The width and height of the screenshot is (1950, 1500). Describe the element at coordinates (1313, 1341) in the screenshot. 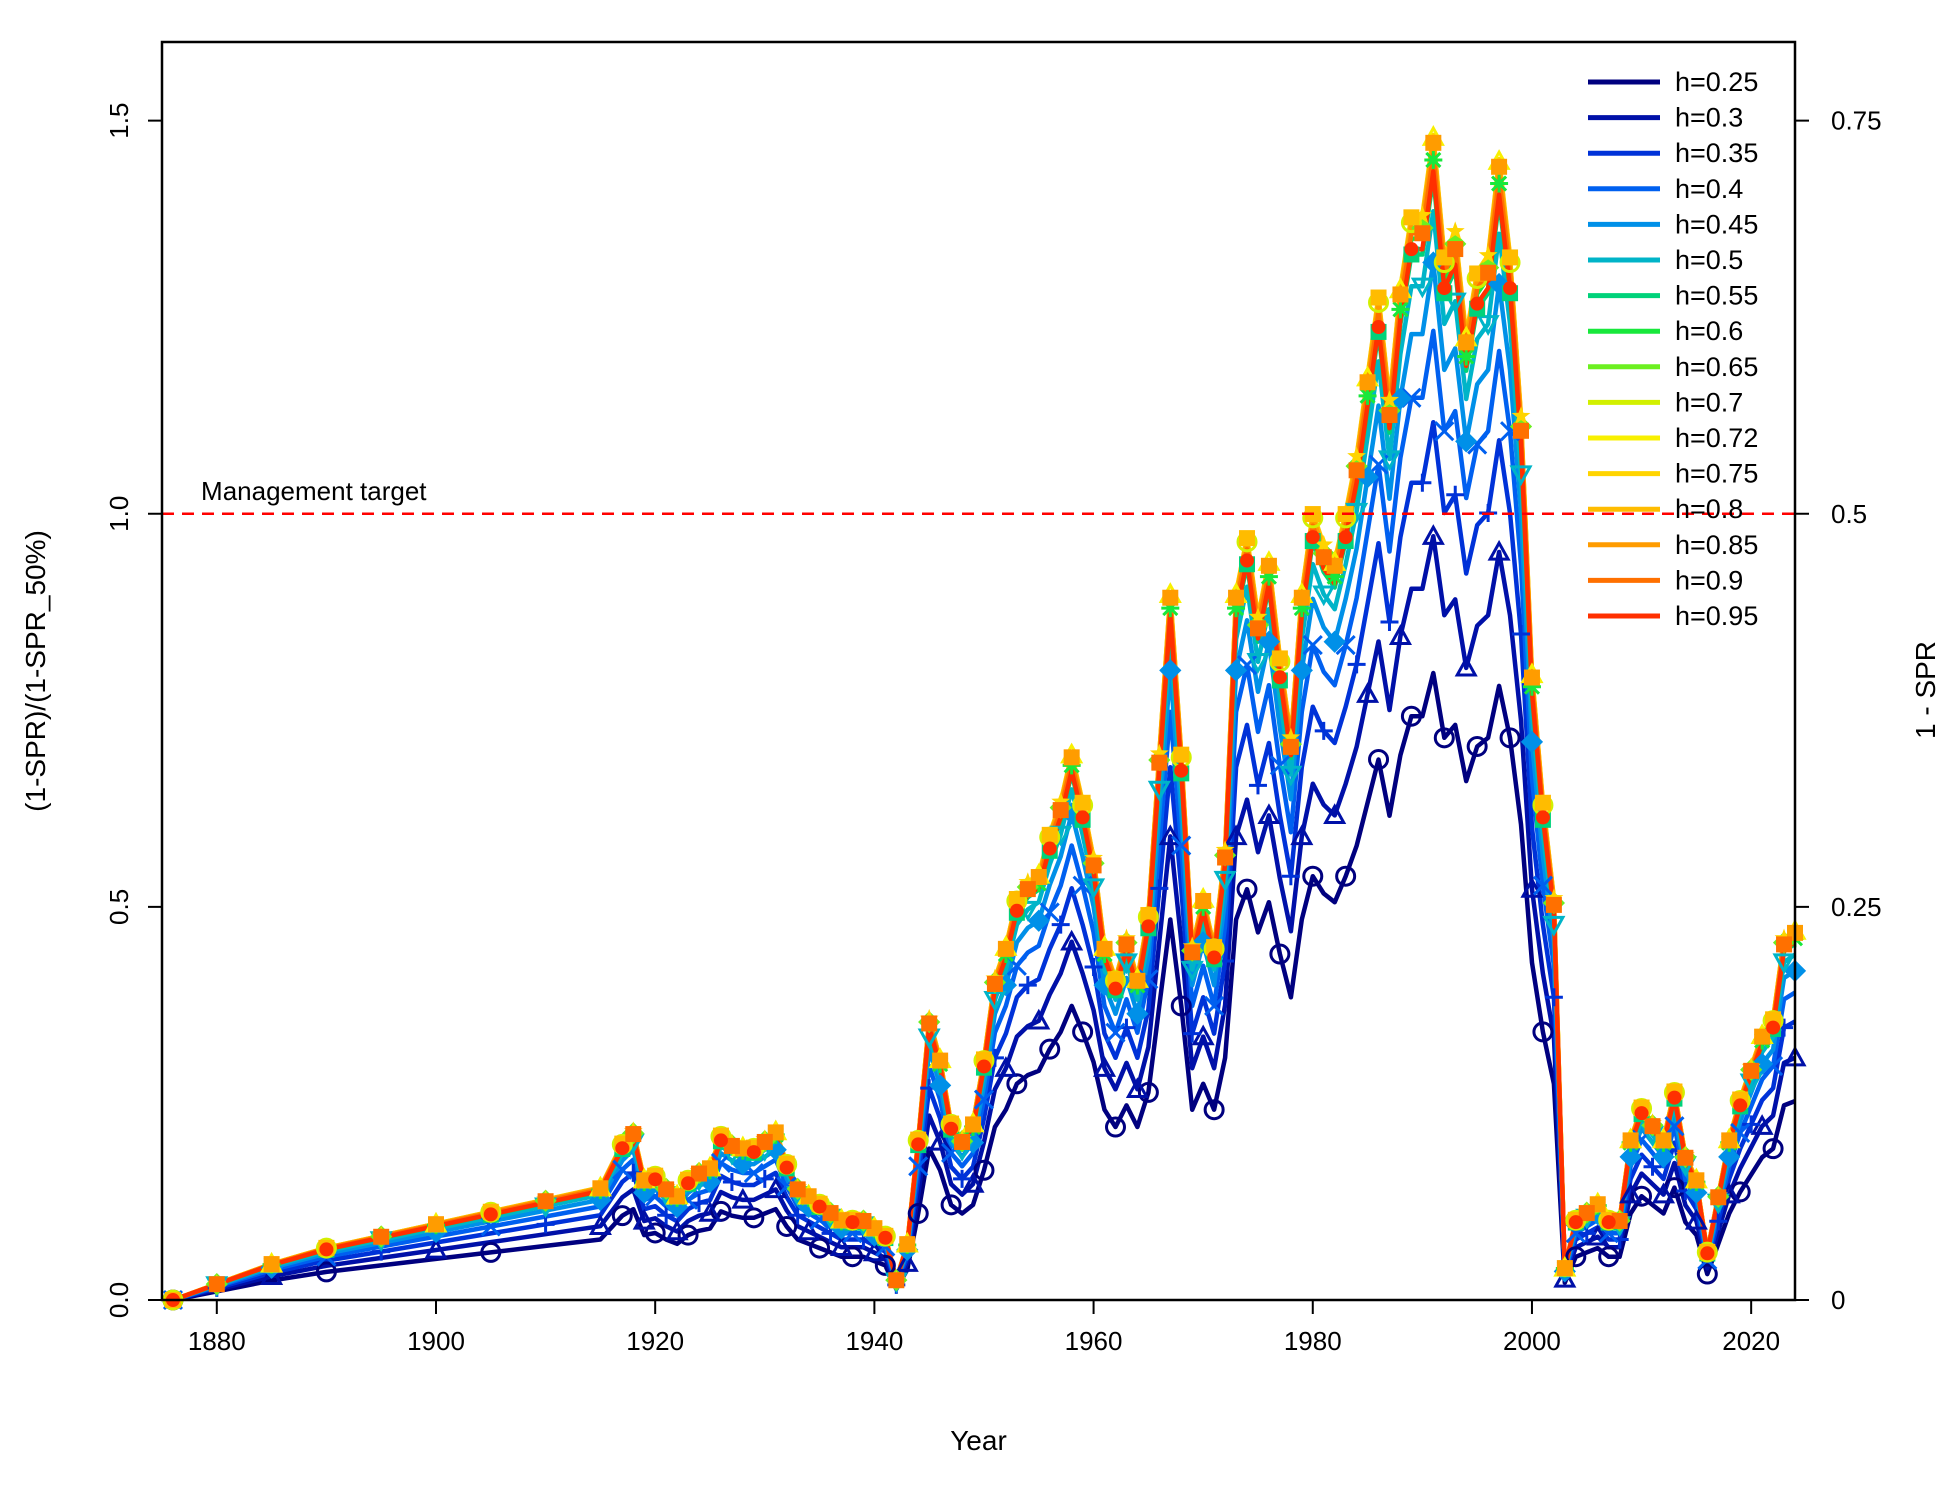

I see `x-tick-label: 1980` at that location.